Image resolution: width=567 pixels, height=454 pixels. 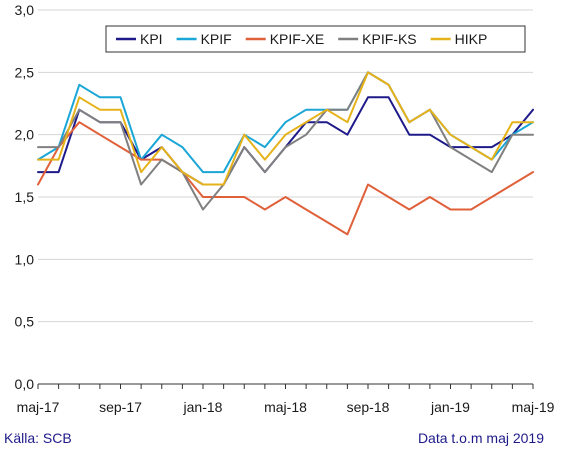 I want to click on x-tick-label: maj-18, so click(x=285, y=407).